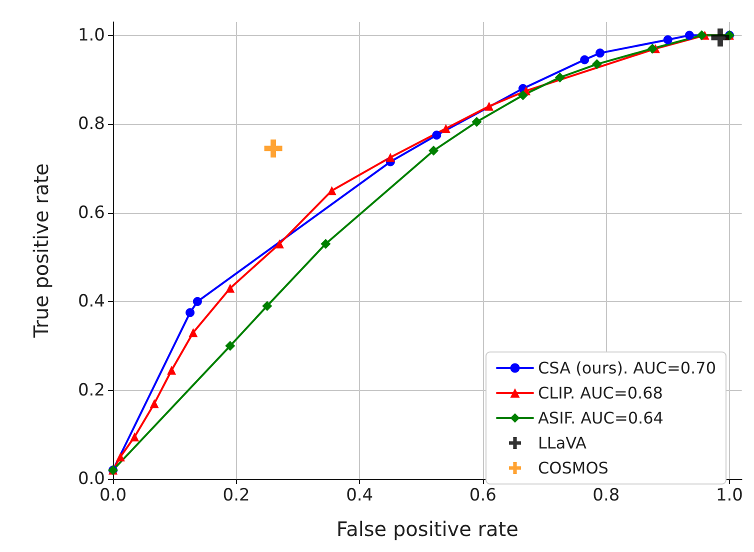  Describe the element at coordinates (482, 496) in the screenshot. I see `x-tick-label: 0.6` at that location.